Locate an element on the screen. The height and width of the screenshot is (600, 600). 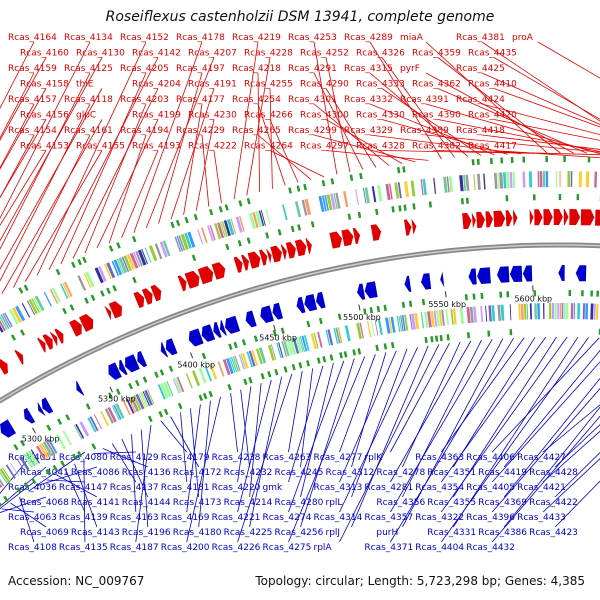
gene-label: Rcas_4424 is located at coordinates (480, 100).